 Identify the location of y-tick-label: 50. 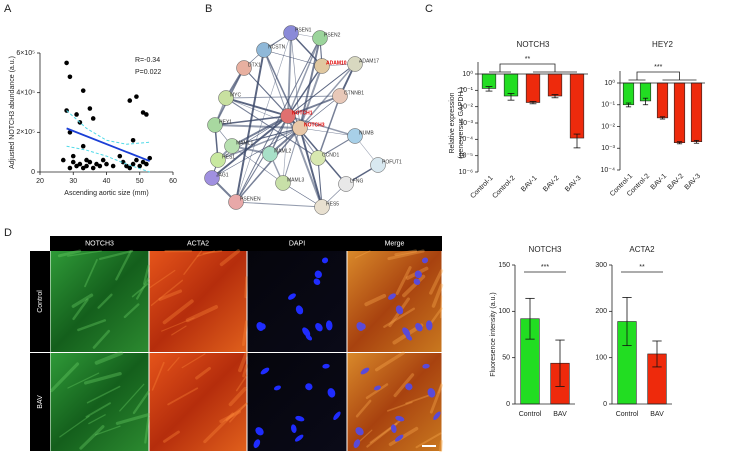
(506, 358).